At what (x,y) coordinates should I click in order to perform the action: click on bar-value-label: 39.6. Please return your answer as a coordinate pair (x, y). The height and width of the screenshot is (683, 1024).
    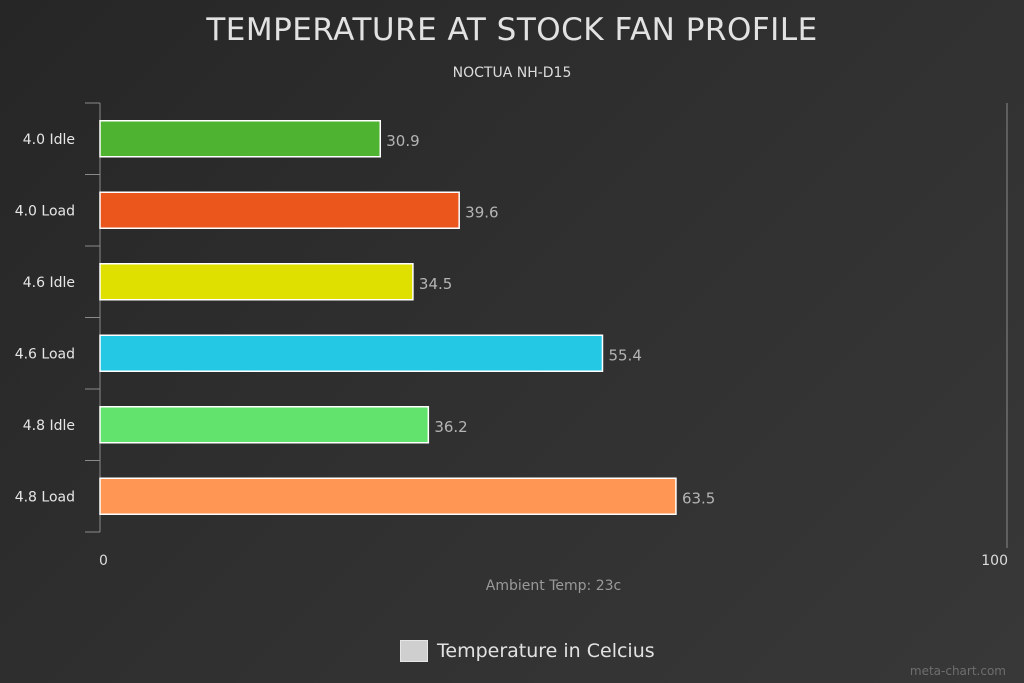
    Looking at the image, I should click on (481, 212).